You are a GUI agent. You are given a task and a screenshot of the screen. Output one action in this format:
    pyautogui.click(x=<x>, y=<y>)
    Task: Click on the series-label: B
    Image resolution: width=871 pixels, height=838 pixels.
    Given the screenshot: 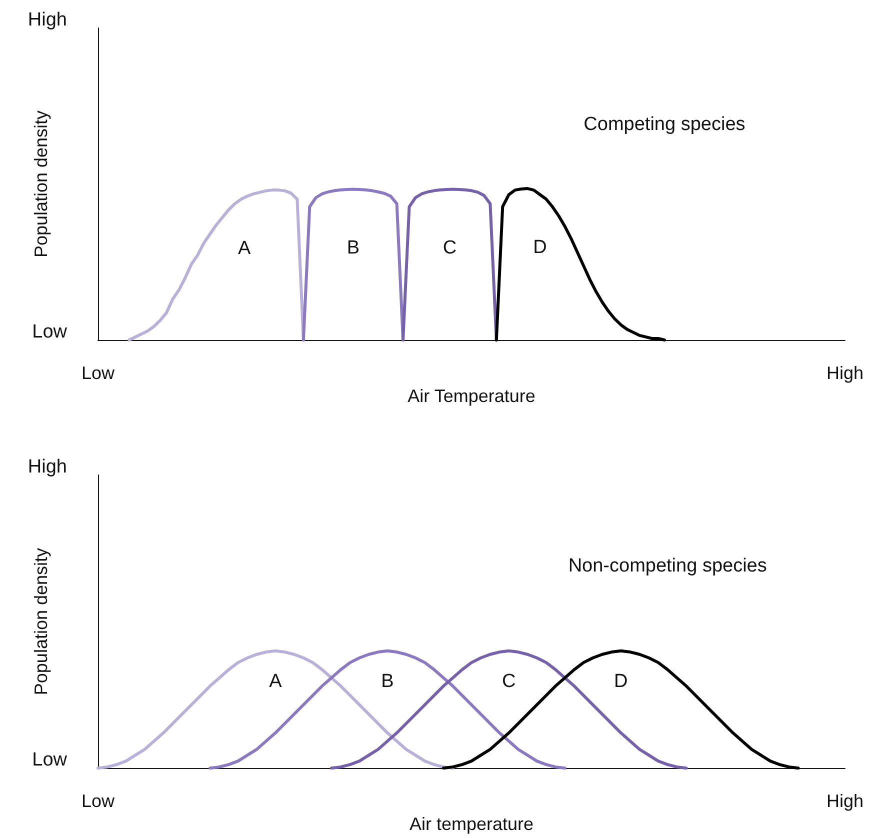 What is the action you would take?
    pyautogui.click(x=387, y=681)
    